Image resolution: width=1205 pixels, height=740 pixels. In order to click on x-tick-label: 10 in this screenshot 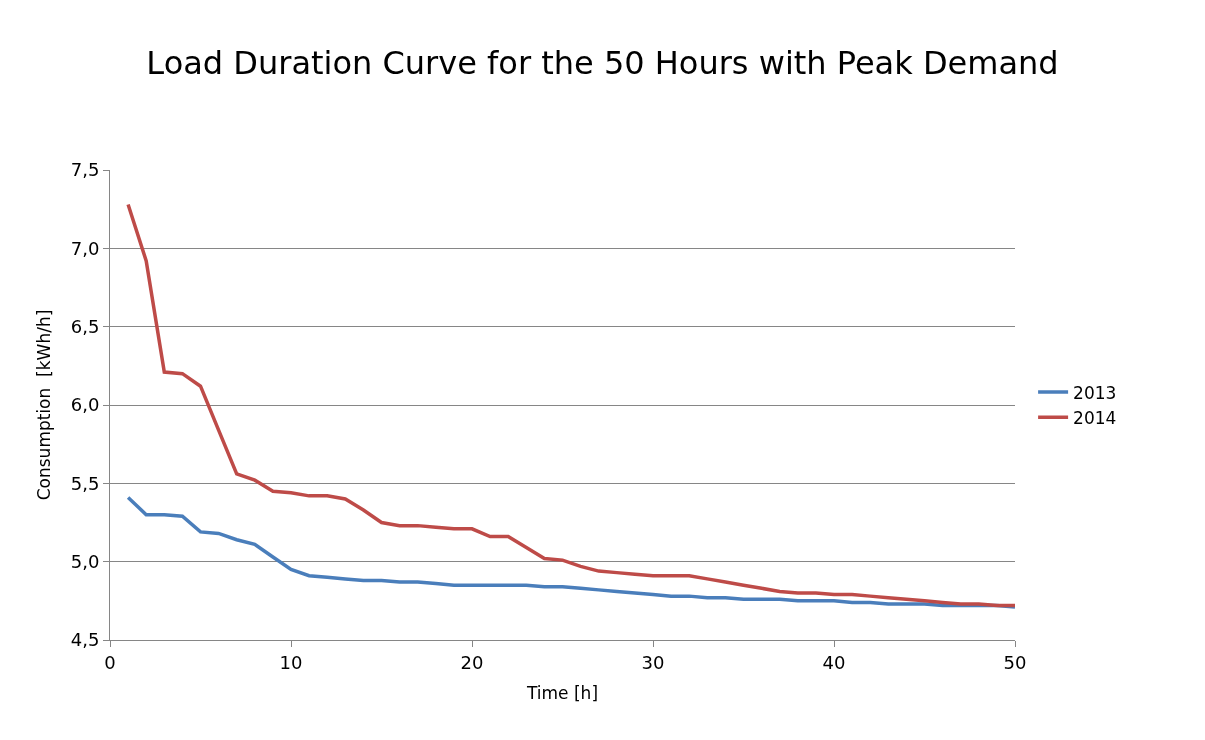, I will do `click(291, 662)`.